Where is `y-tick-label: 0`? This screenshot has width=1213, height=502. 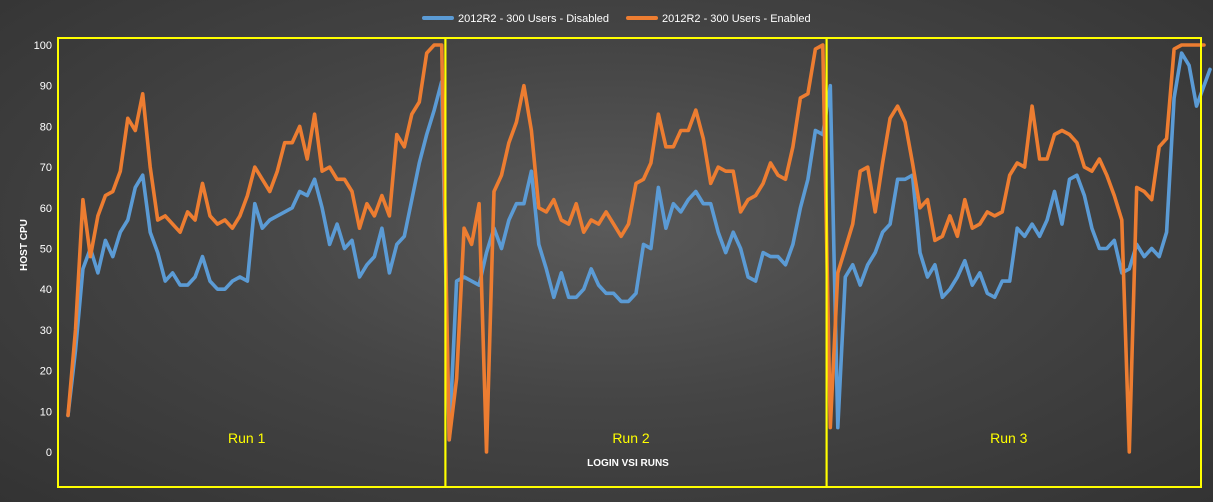
y-tick-label: 0 is located at coordinates (49, 453).